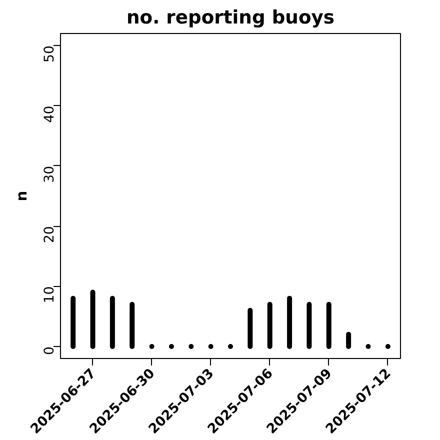 Image resolution: width=440 pixels, height=440 pixels. I want to click on chart-title: no. reporting buoys, so click(230, 18).